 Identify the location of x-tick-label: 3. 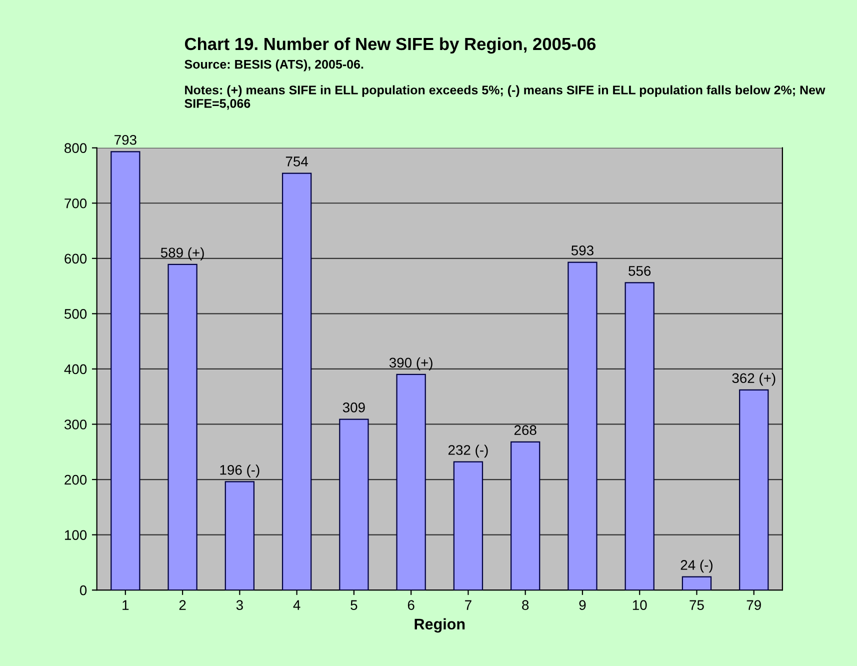
(239, 605).